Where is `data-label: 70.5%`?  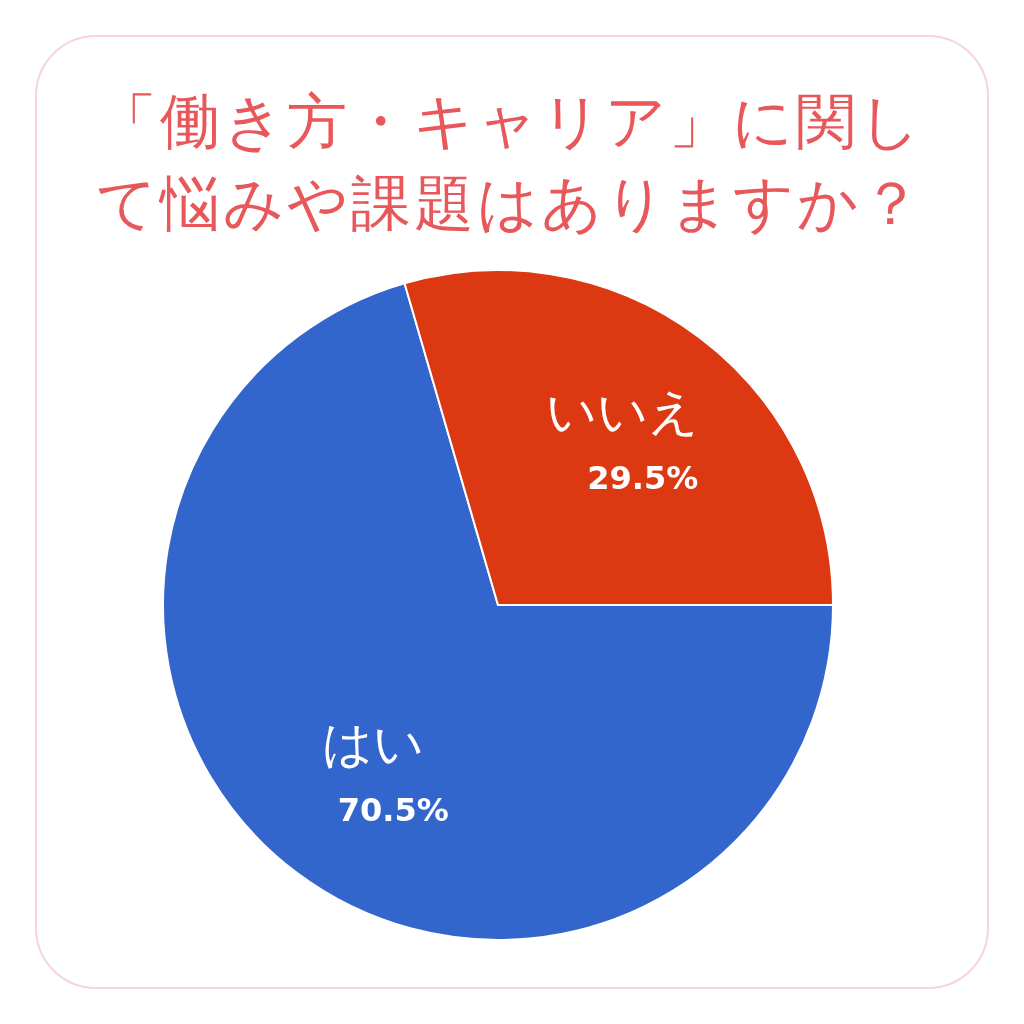
data-label: 70.5% is located at coordinates (393, 810).